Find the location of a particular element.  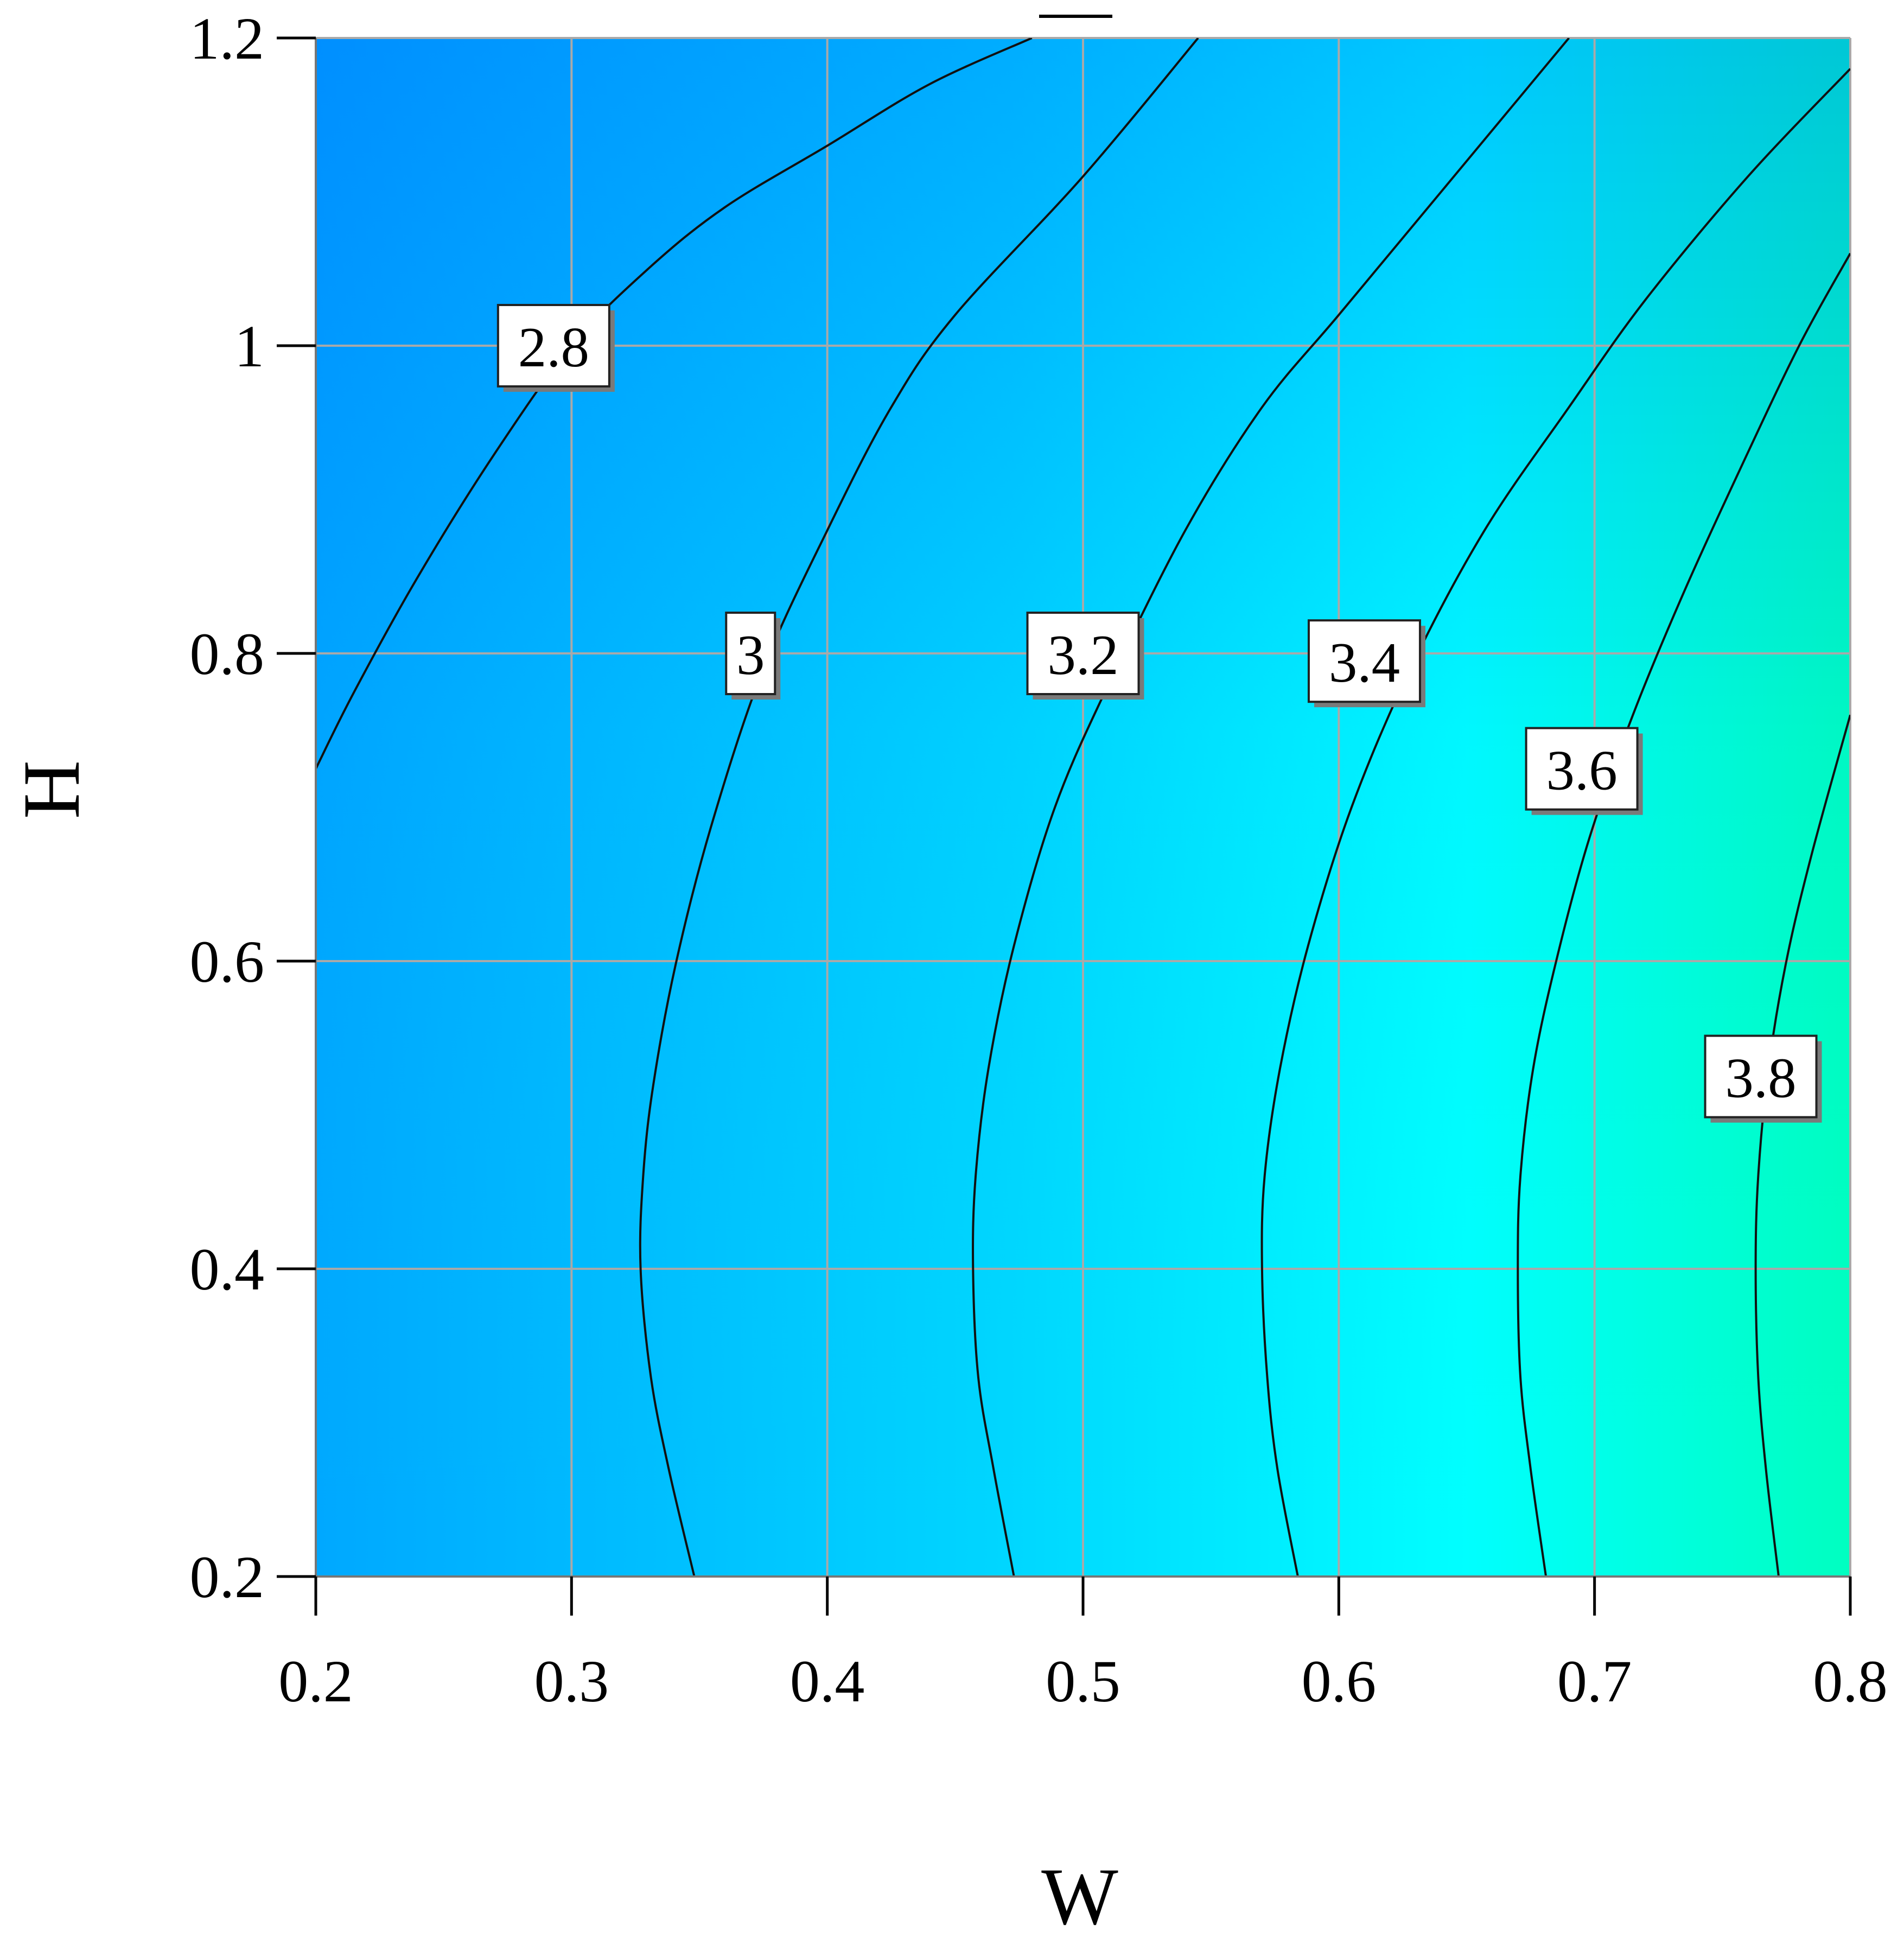

contour-label: 3.8 is located at coordinates (1760, 1078).